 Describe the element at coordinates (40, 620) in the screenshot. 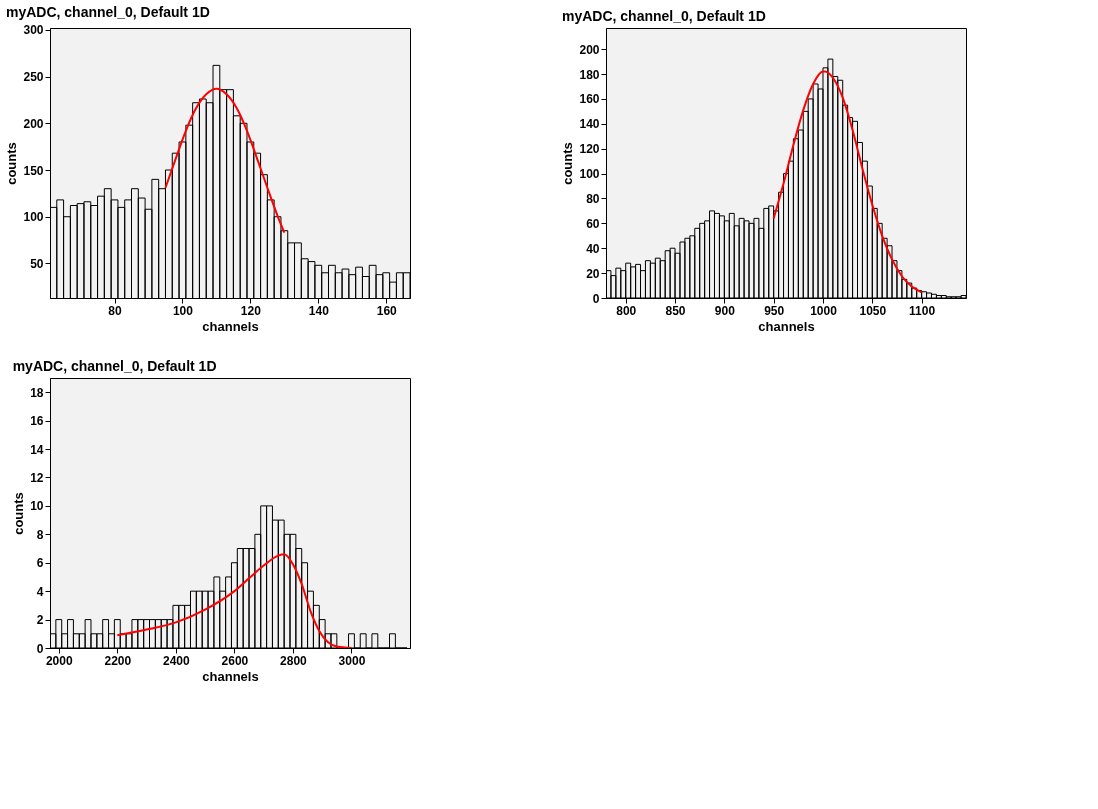

I see `y-tick-label: 2` at that location.